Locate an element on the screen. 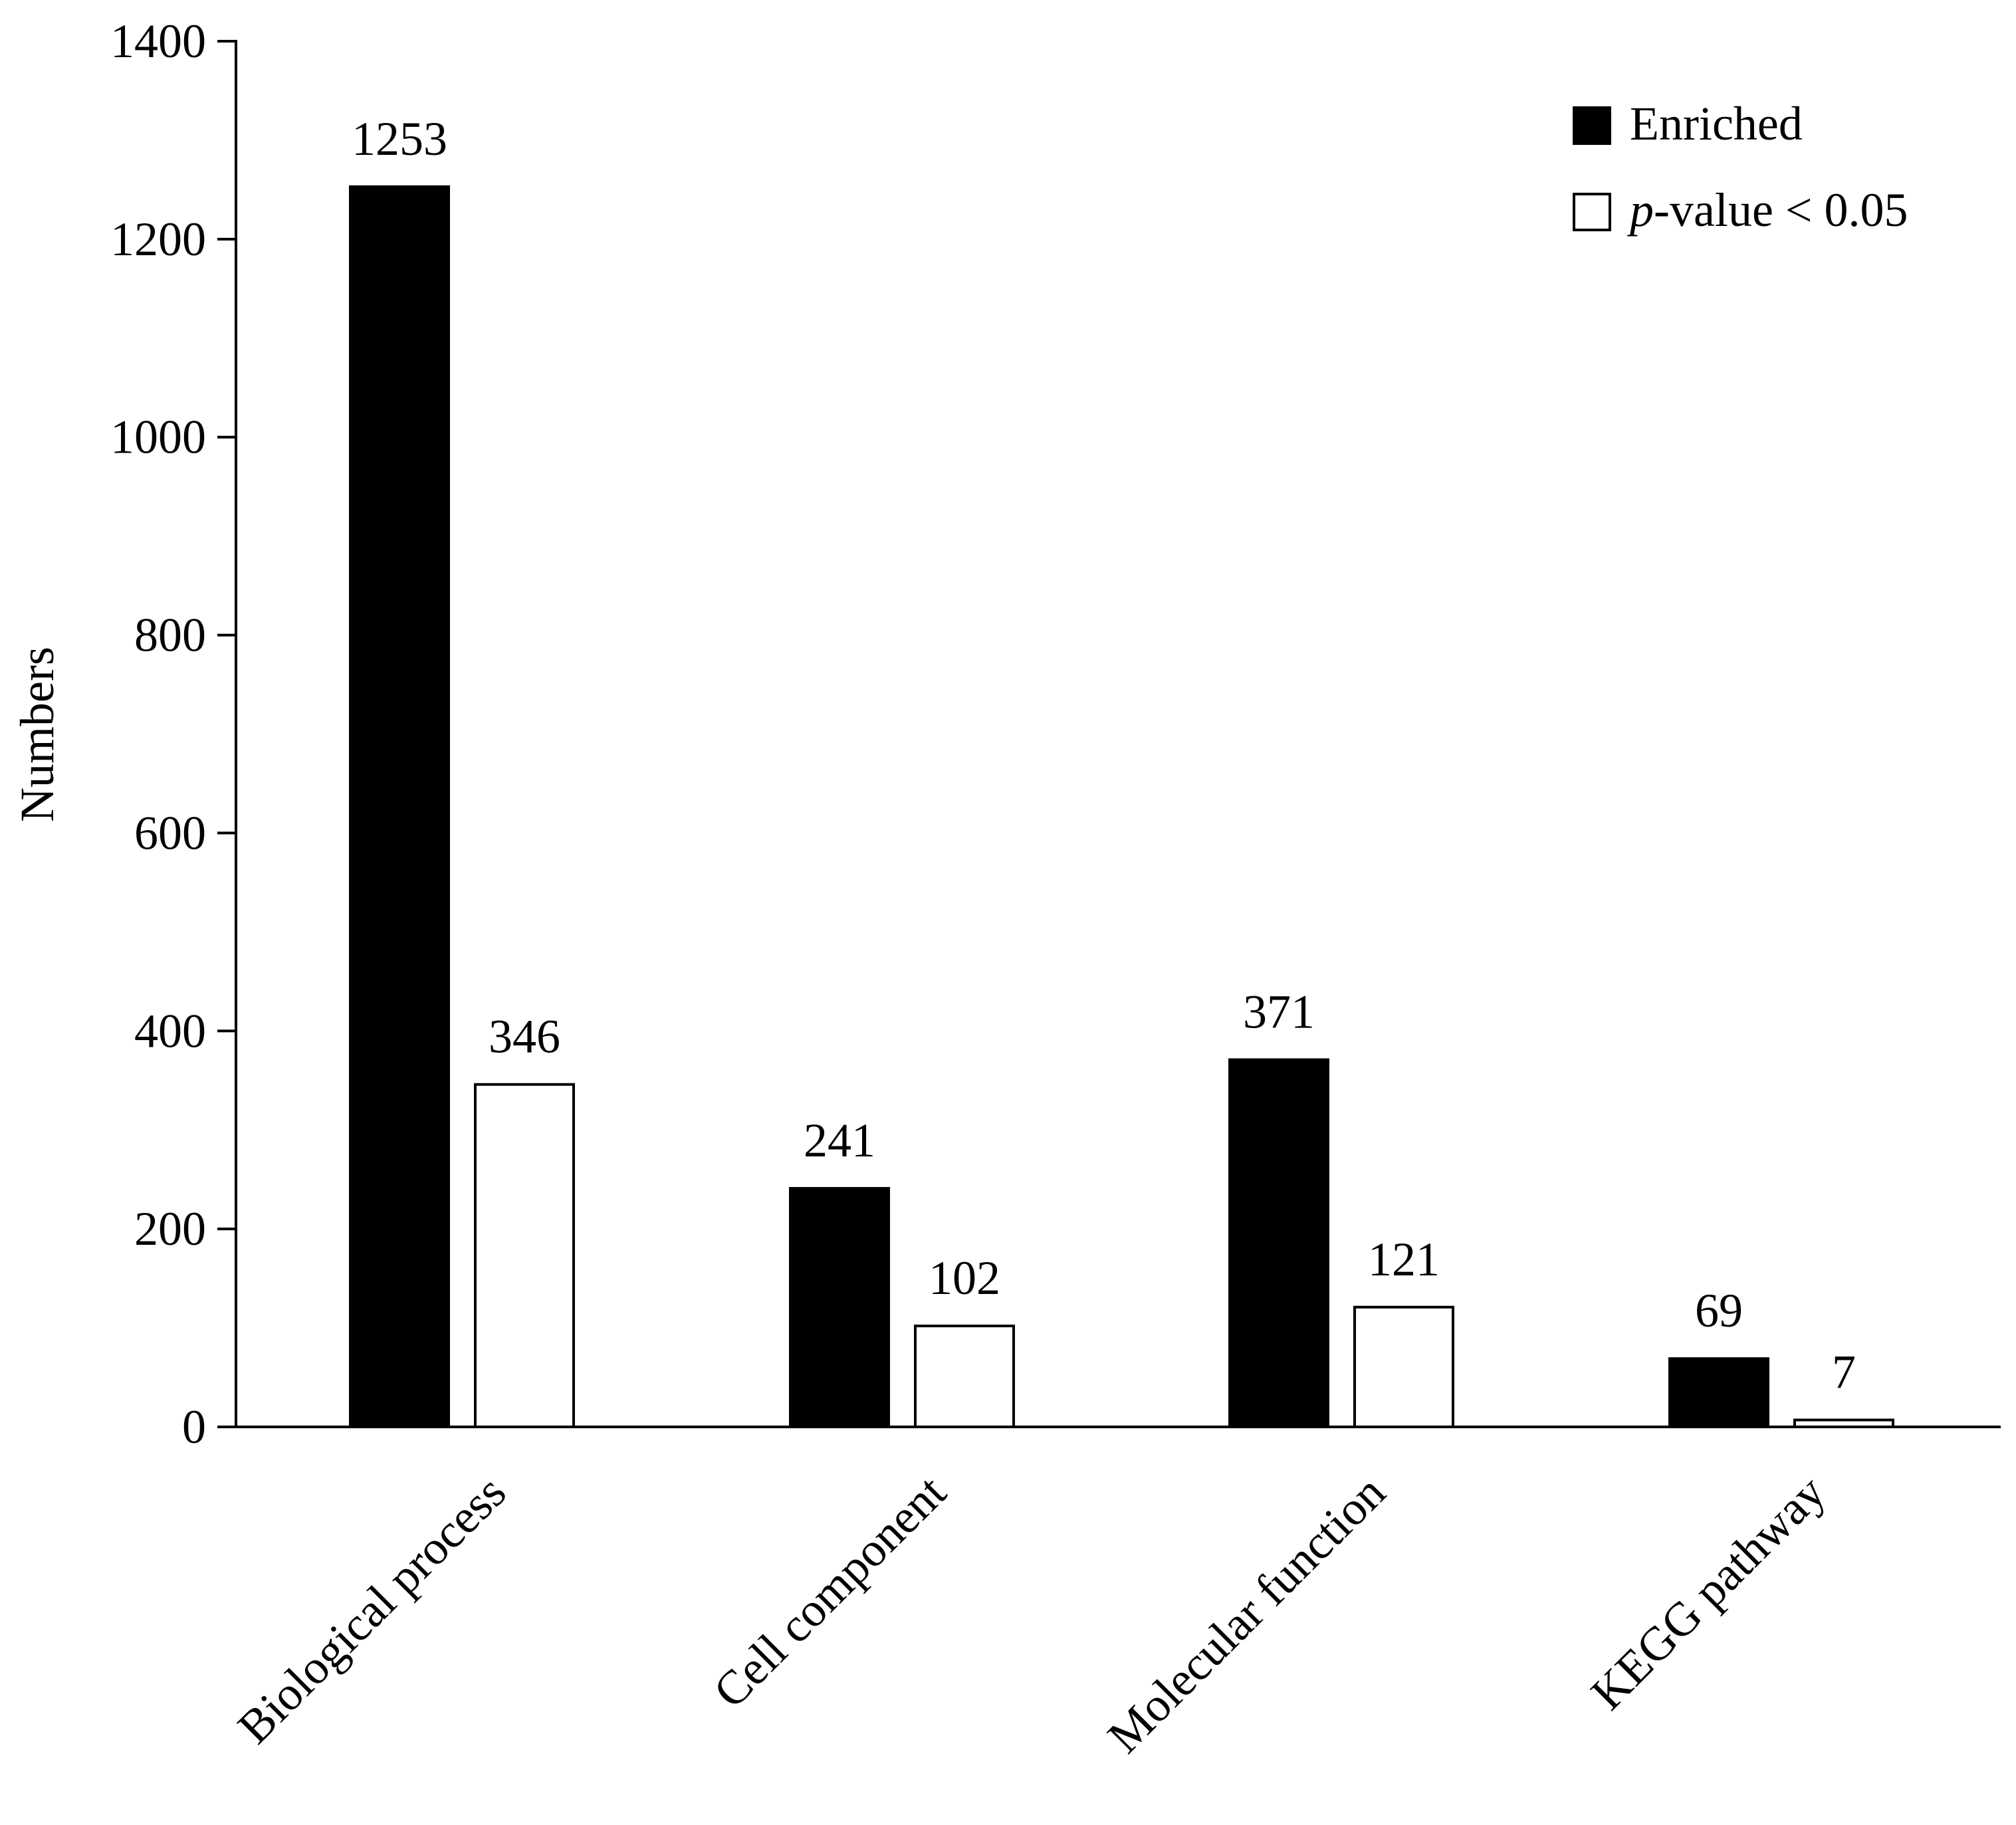 This screenshot has width=2016, height=1825. y-tick-label: 1400 is located at coordinates (158, 41).